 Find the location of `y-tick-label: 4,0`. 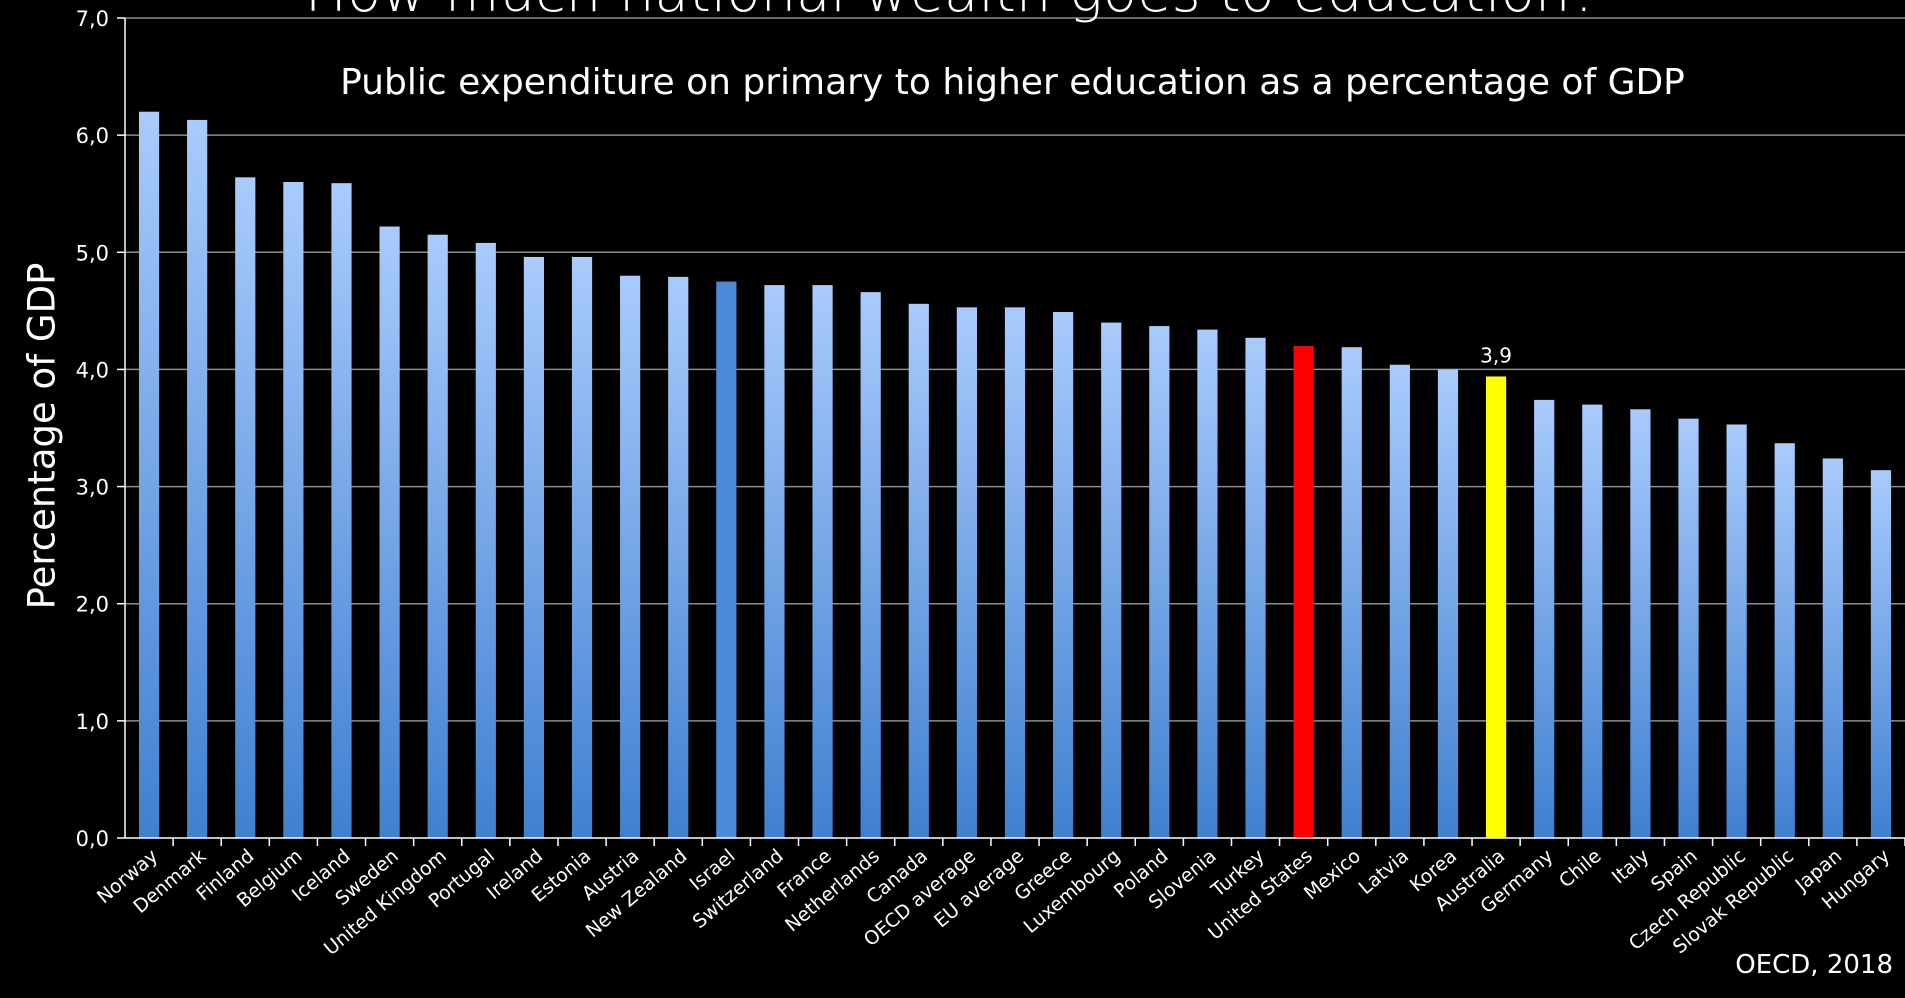

y-tick-label: 4,0 is located at coordinates (92, 370).